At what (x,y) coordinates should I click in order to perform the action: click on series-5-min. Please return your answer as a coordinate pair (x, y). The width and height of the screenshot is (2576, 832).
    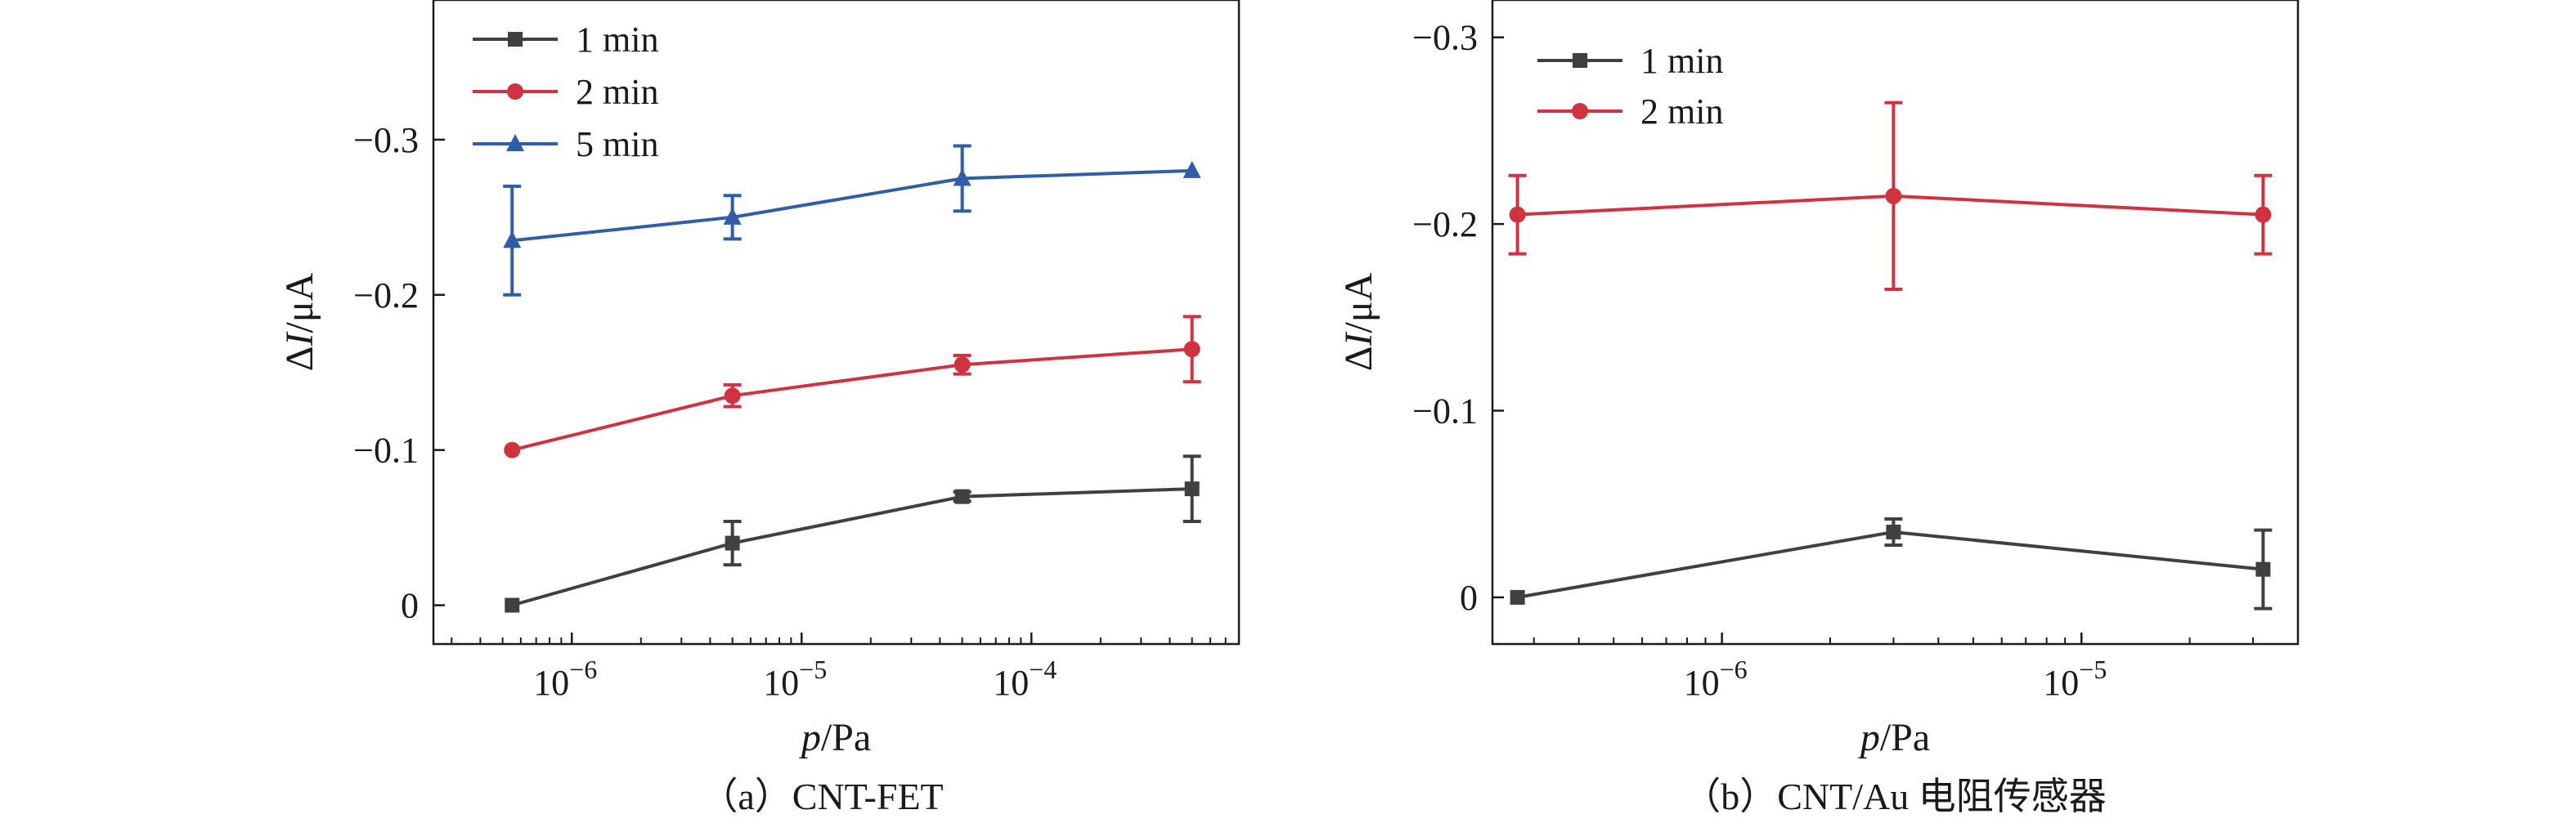
    Looking at the image, I should click on (852, 220).